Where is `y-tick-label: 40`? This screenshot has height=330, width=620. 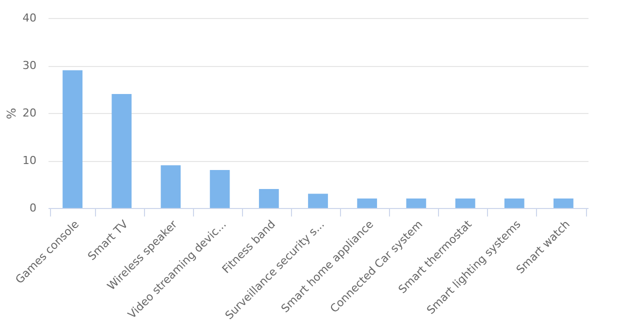 y-tick-label: 40 is located at coordinates (29, 18).